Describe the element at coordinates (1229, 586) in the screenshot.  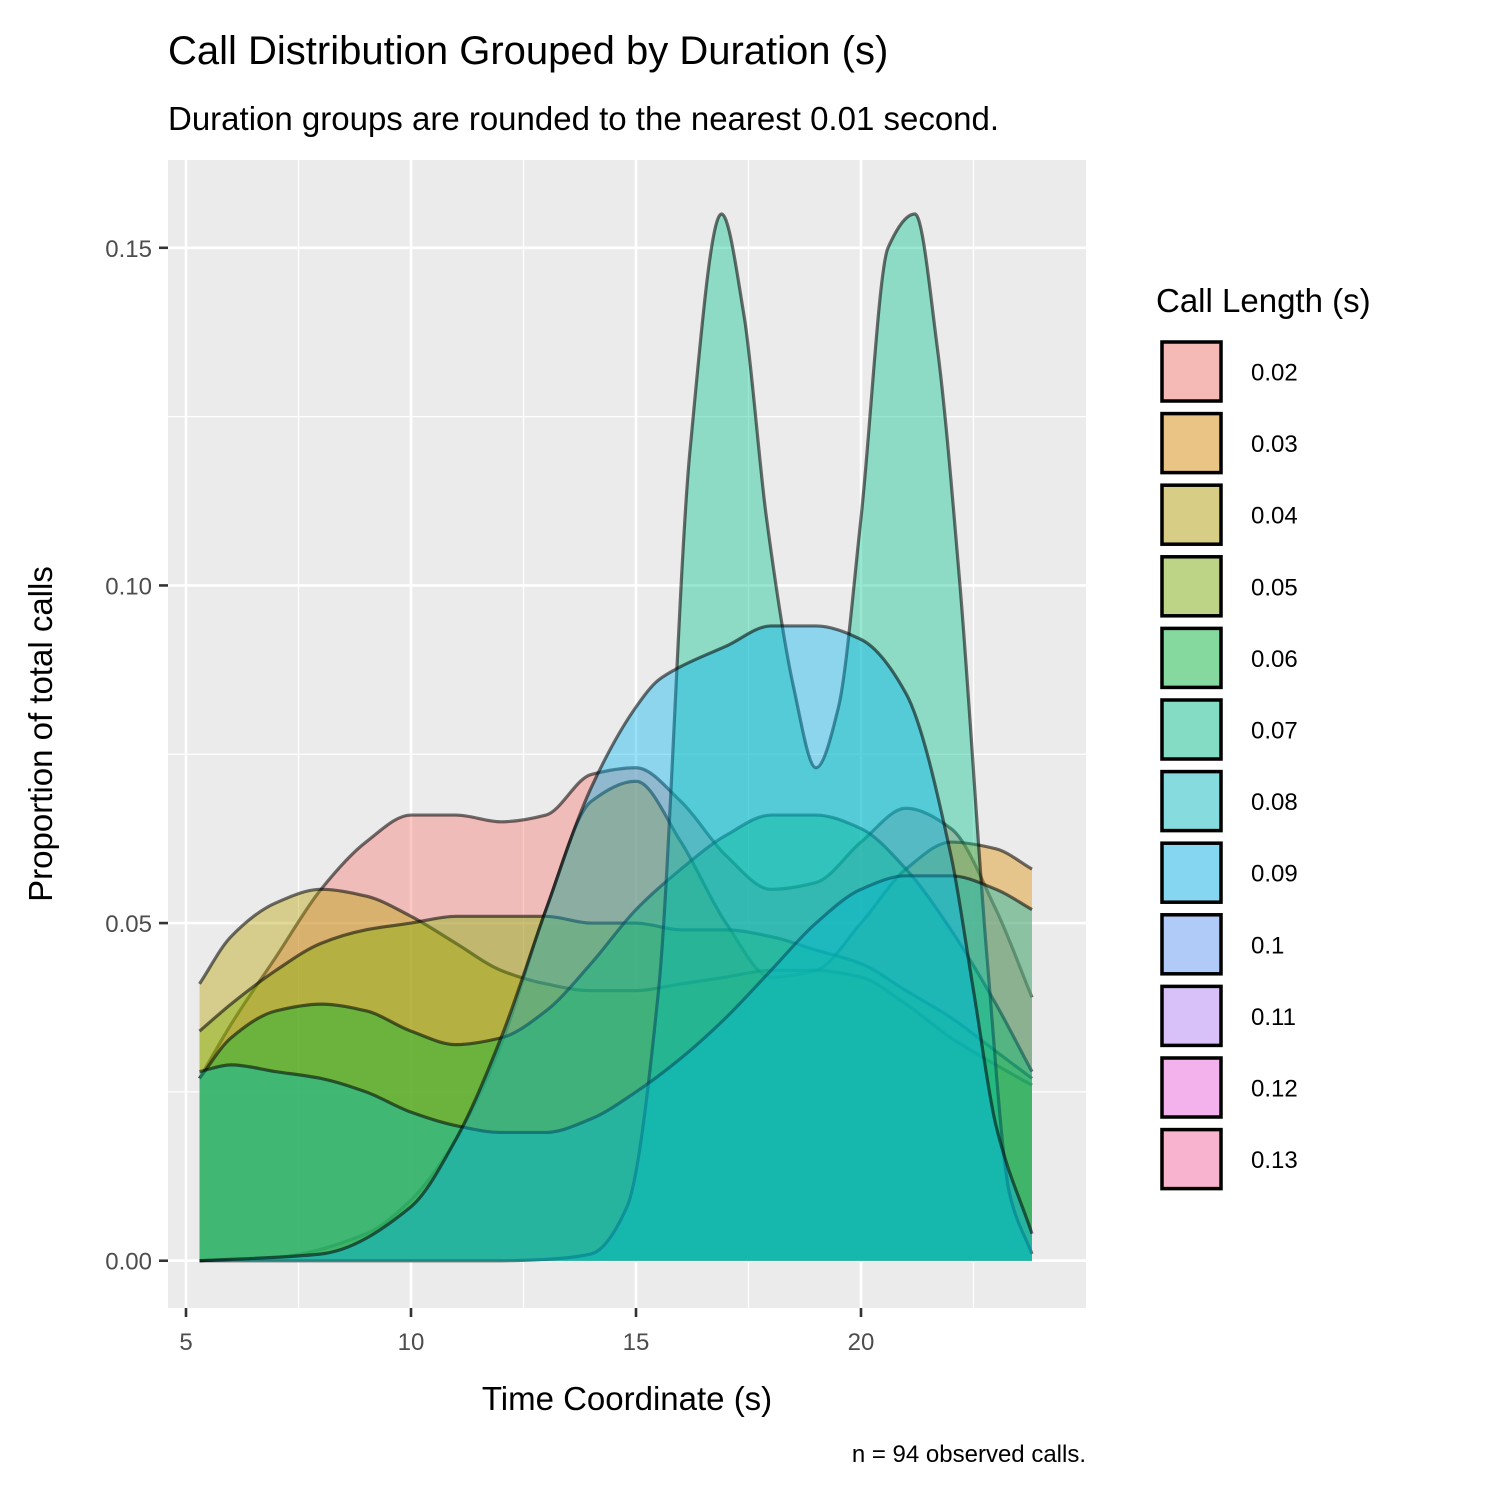
I see `legend-item-0.05: 0.05` at that location.